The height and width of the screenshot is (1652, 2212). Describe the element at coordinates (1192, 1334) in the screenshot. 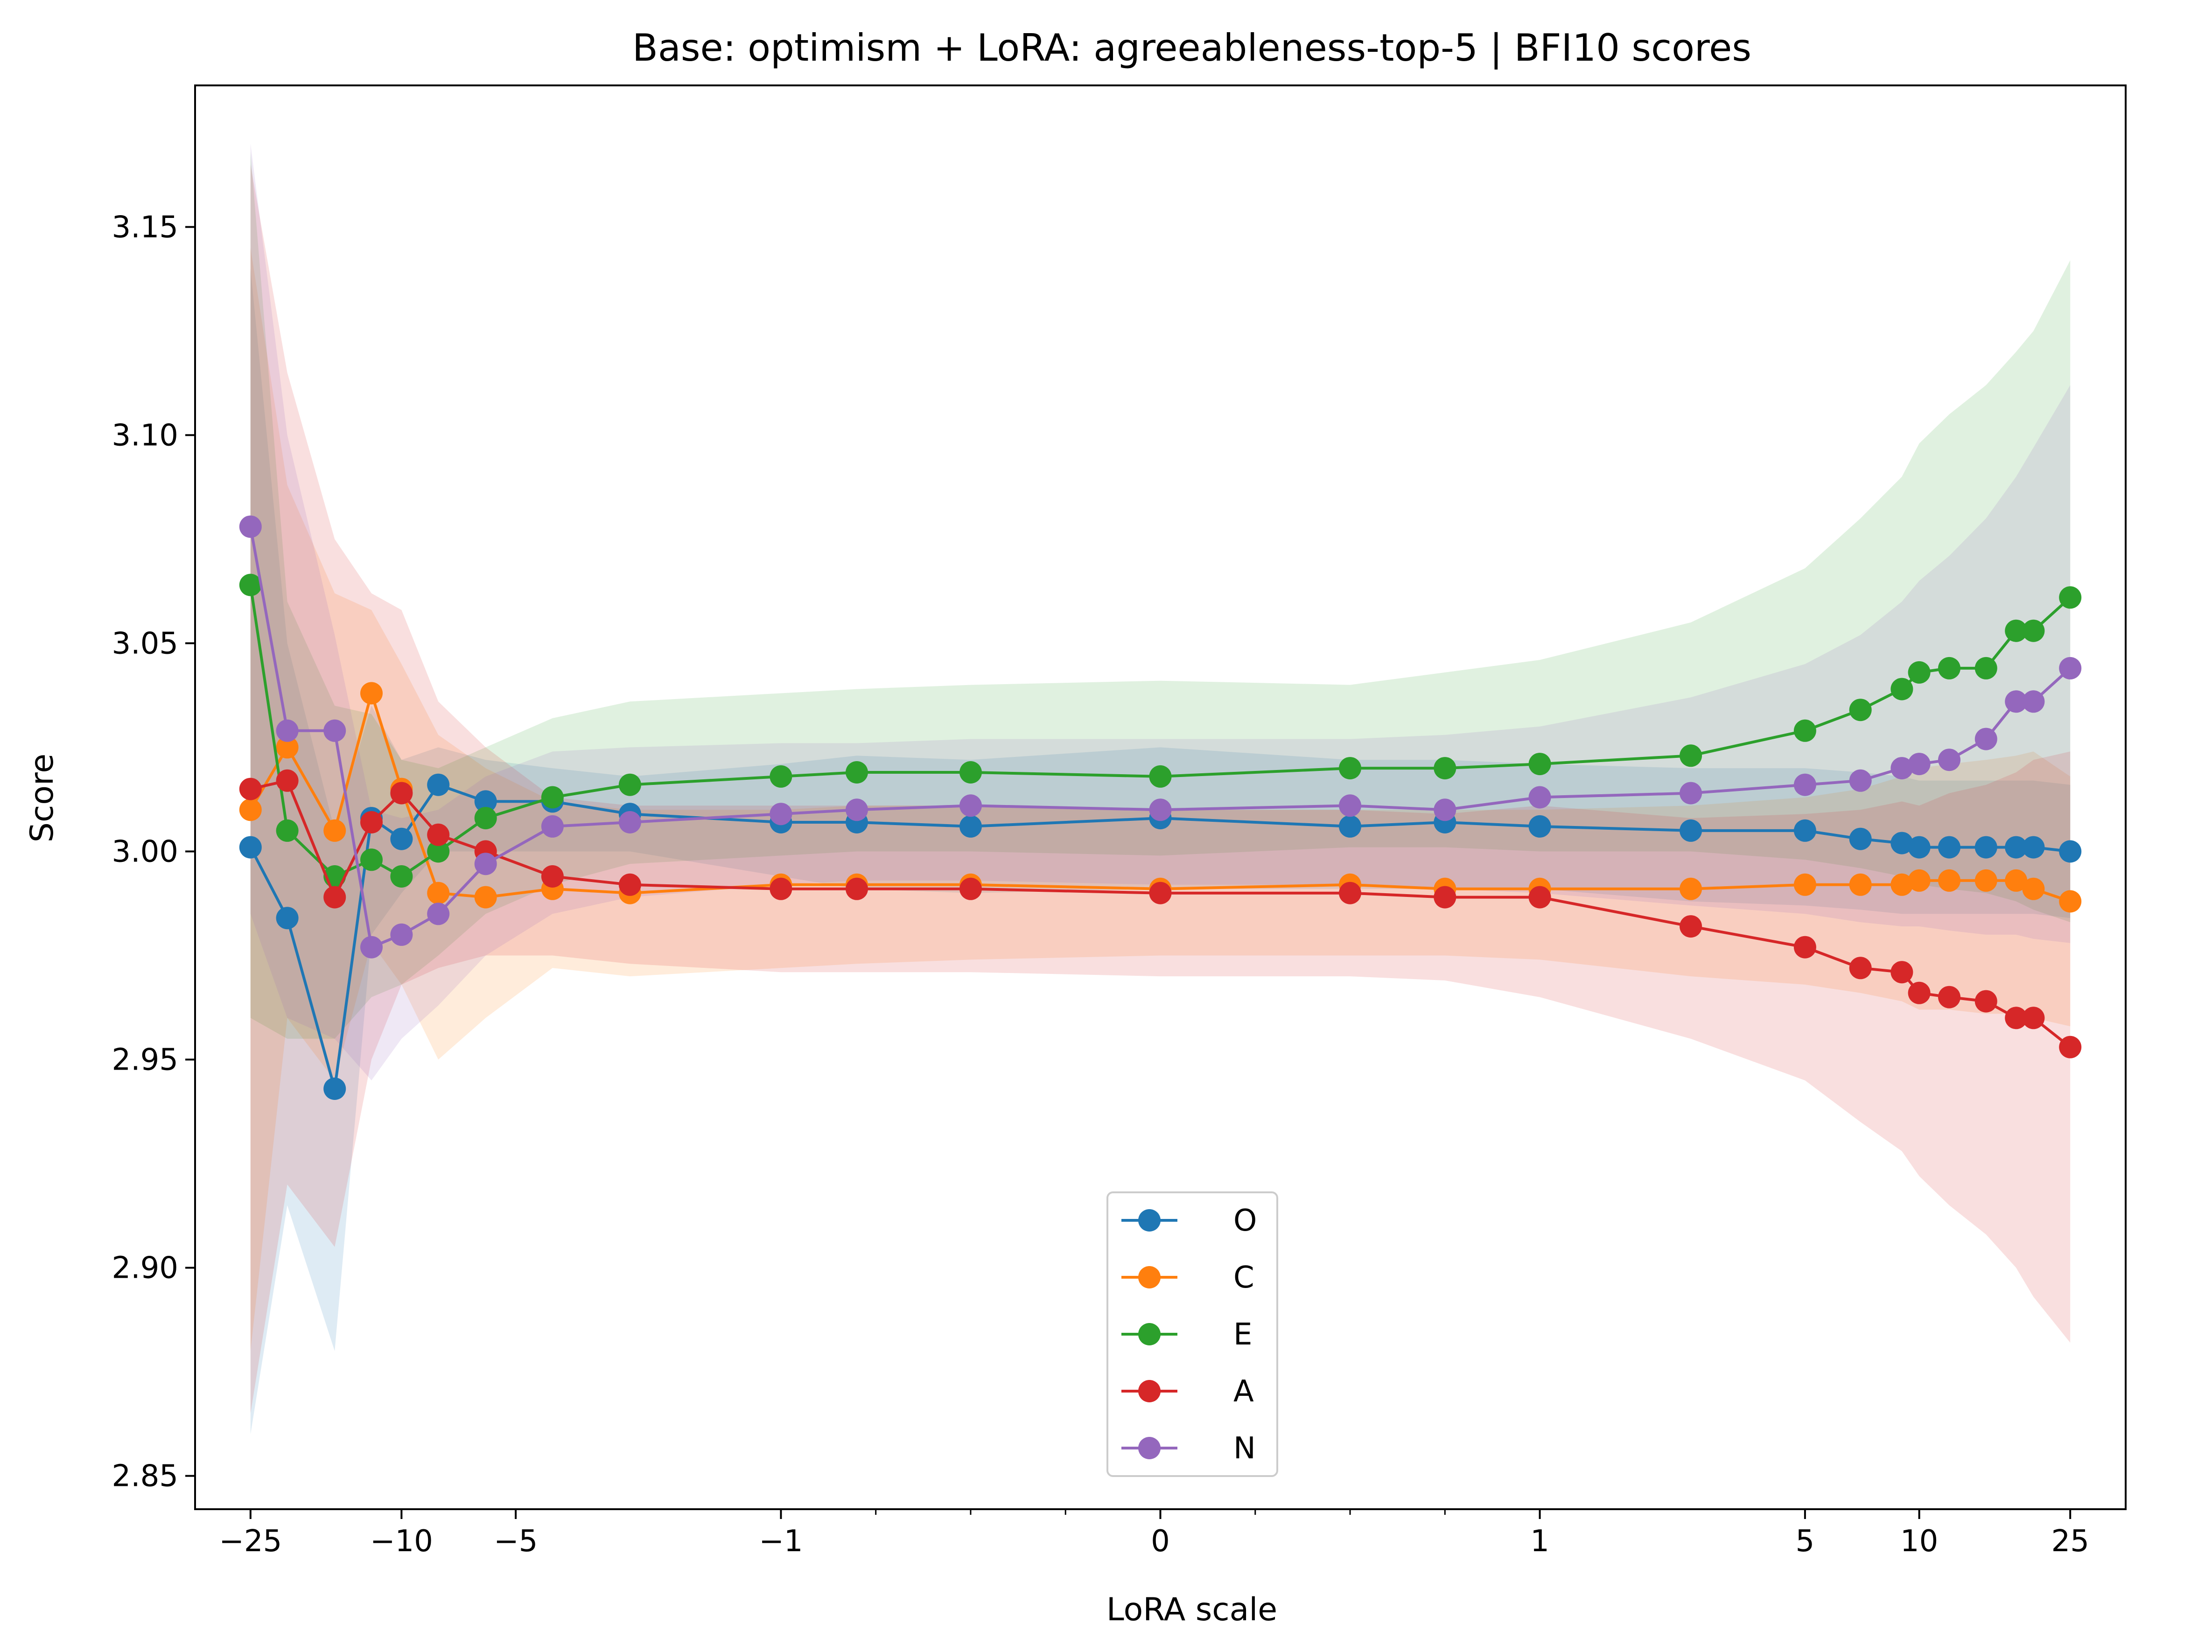

I see `legend-box` at that location.